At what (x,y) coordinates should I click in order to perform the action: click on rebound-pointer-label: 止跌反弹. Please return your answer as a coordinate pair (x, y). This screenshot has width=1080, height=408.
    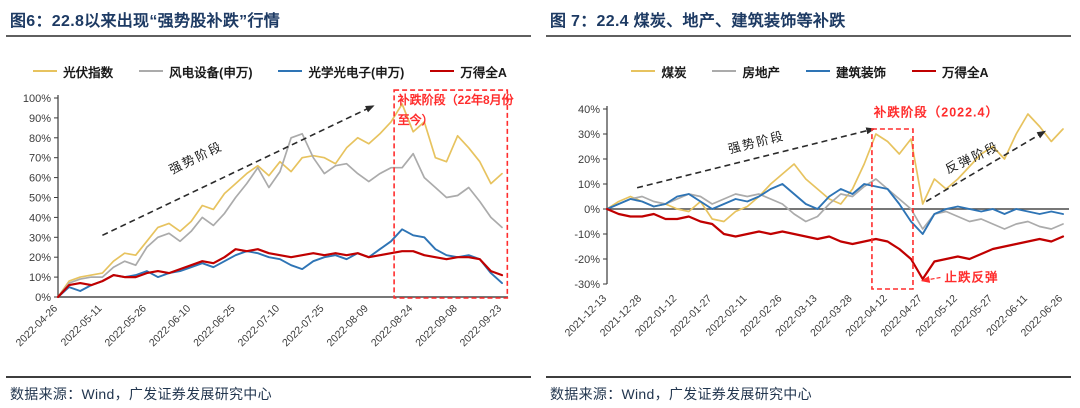
    Looking at the image, I should click on (971, 277).